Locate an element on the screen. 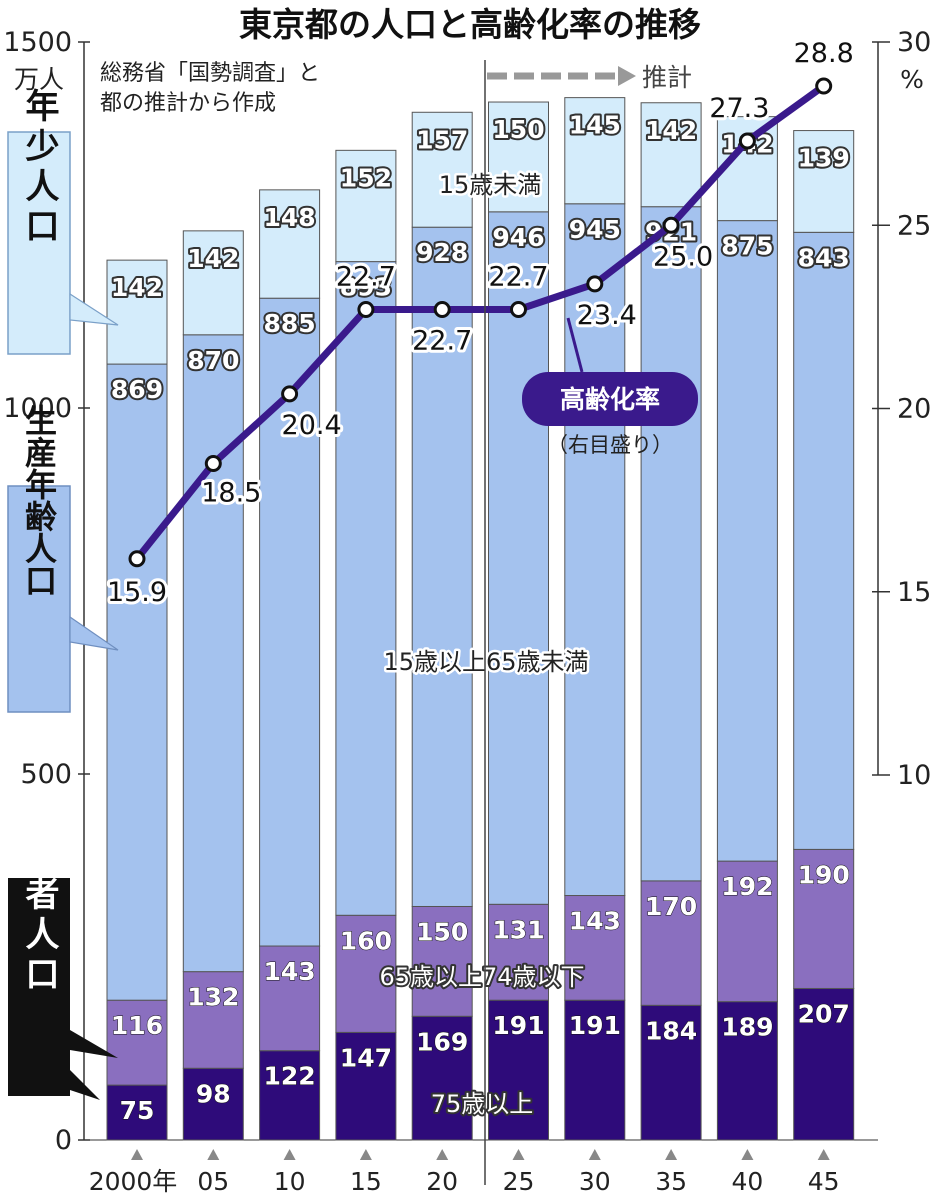 This screenshot has width=939, height=1200. segment-value-old75: 75 is located at coordinates (137, 1110).